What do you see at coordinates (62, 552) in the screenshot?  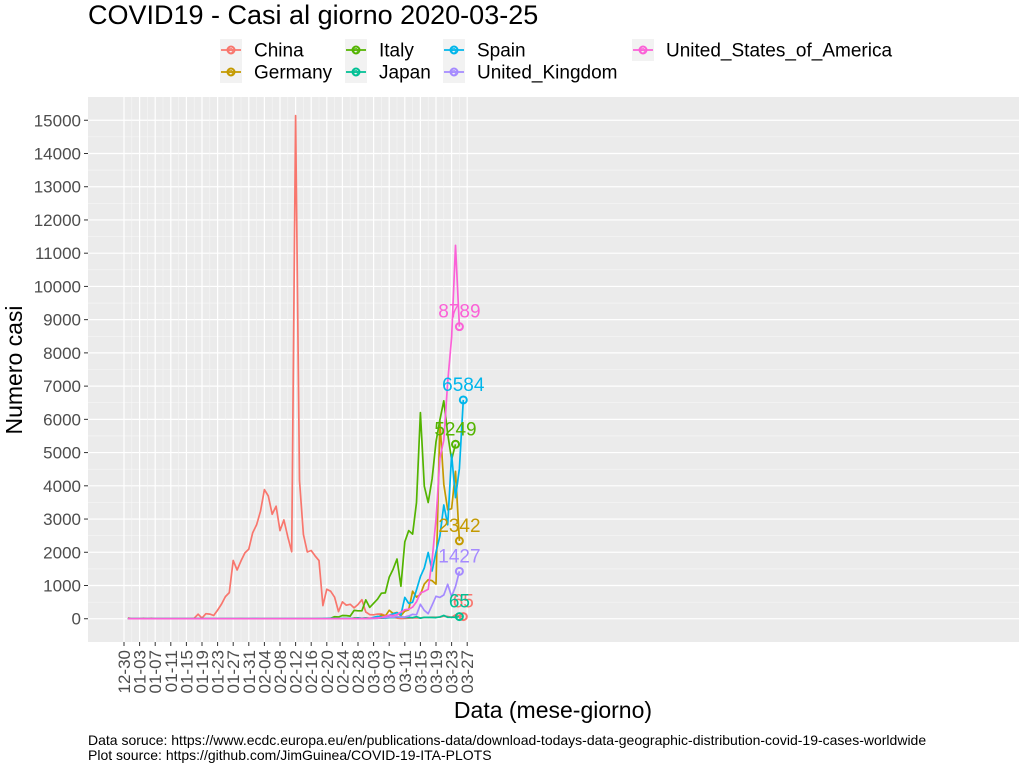 I see `y-tick-label: 2000` at bounding box center [62, 552].